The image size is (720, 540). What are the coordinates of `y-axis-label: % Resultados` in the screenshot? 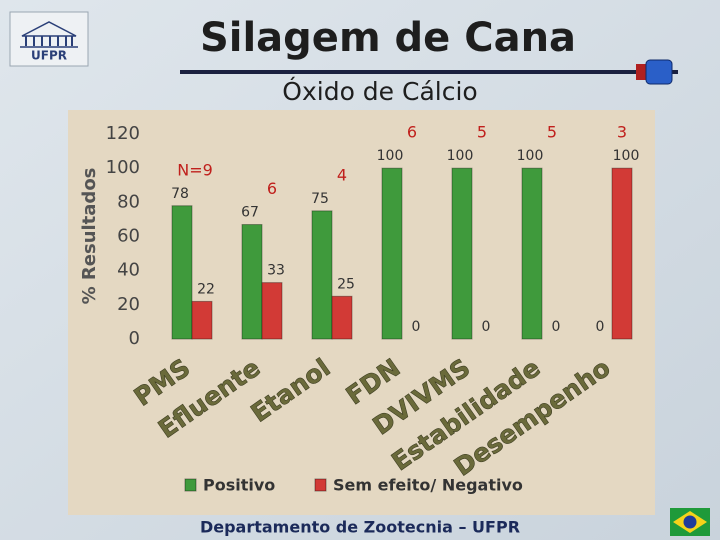 It's located at (89, 236).